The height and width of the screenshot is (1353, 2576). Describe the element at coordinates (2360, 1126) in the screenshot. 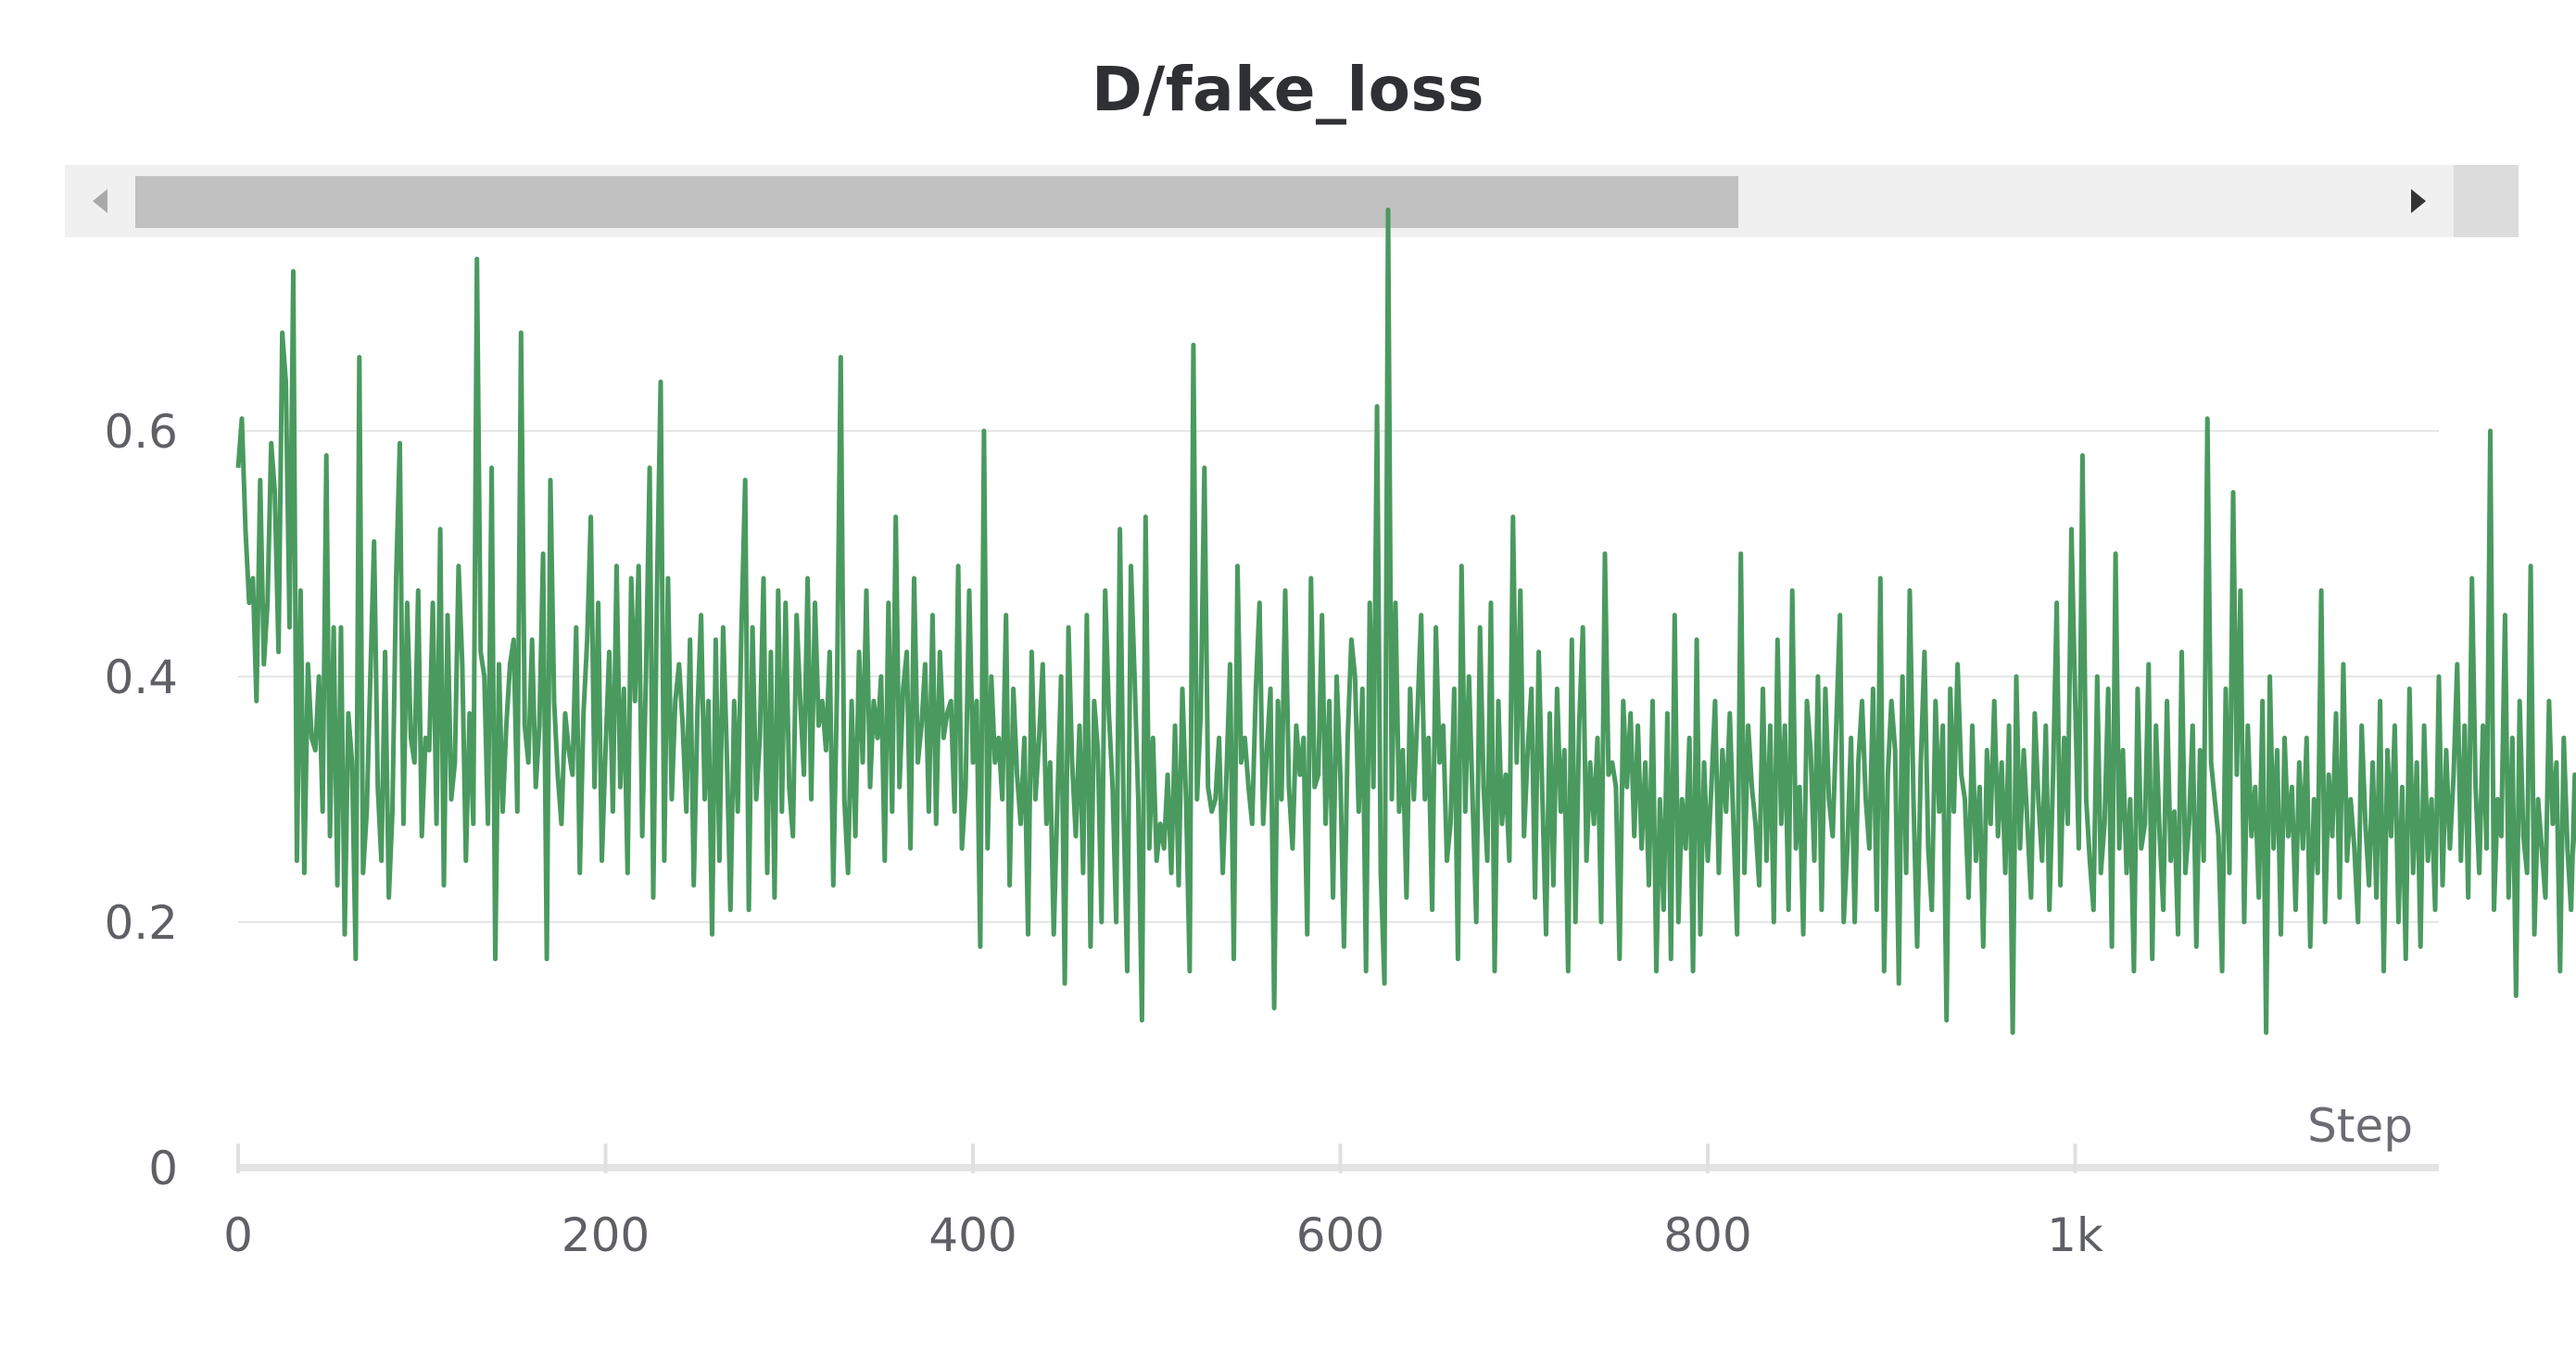

I see `x-axis-label: Step` at that location.